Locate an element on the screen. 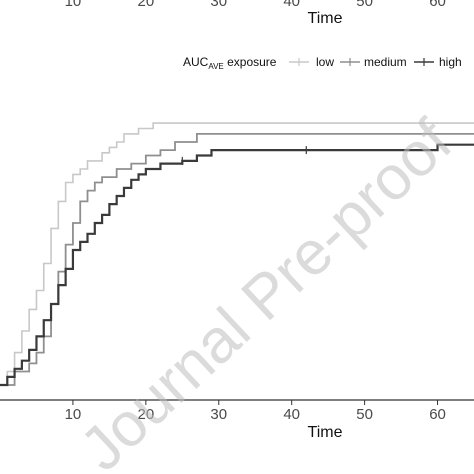 The image size is (474, 474). top-axis-title: Time is located at coordinates (325, 18).